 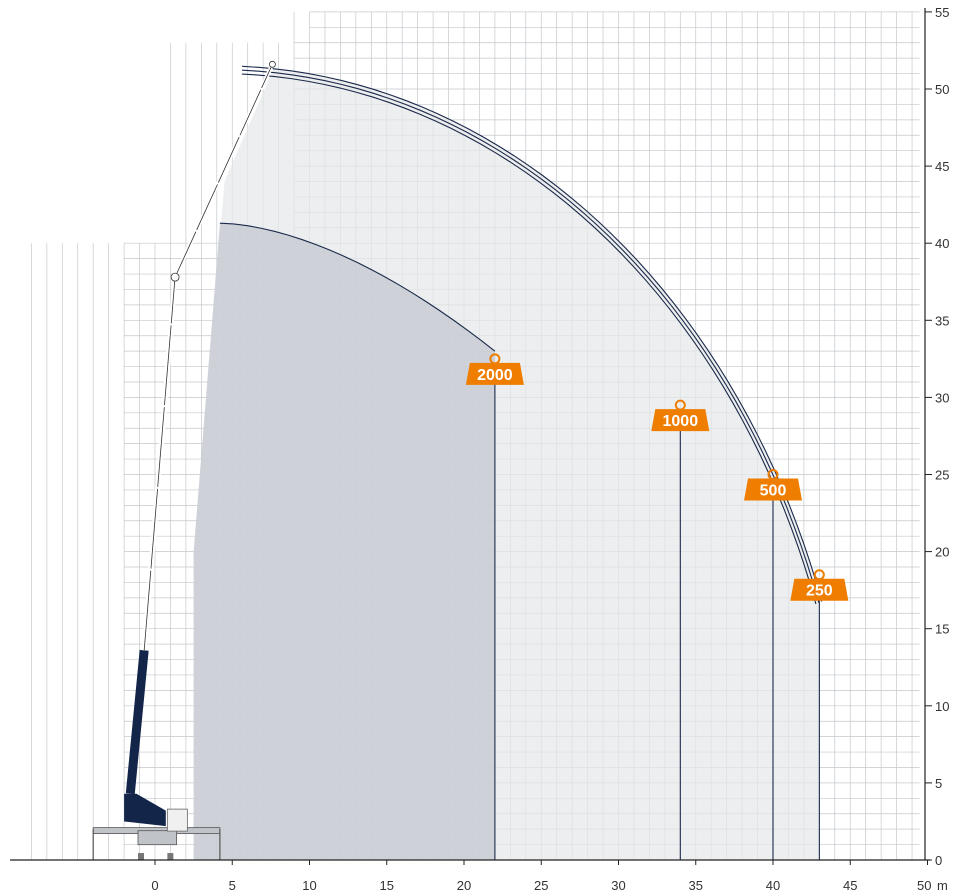 What do you see at coordinates (154, 885) in the screenshot?
I see `x-tick-label: 0` at bounding box center [154, 885].